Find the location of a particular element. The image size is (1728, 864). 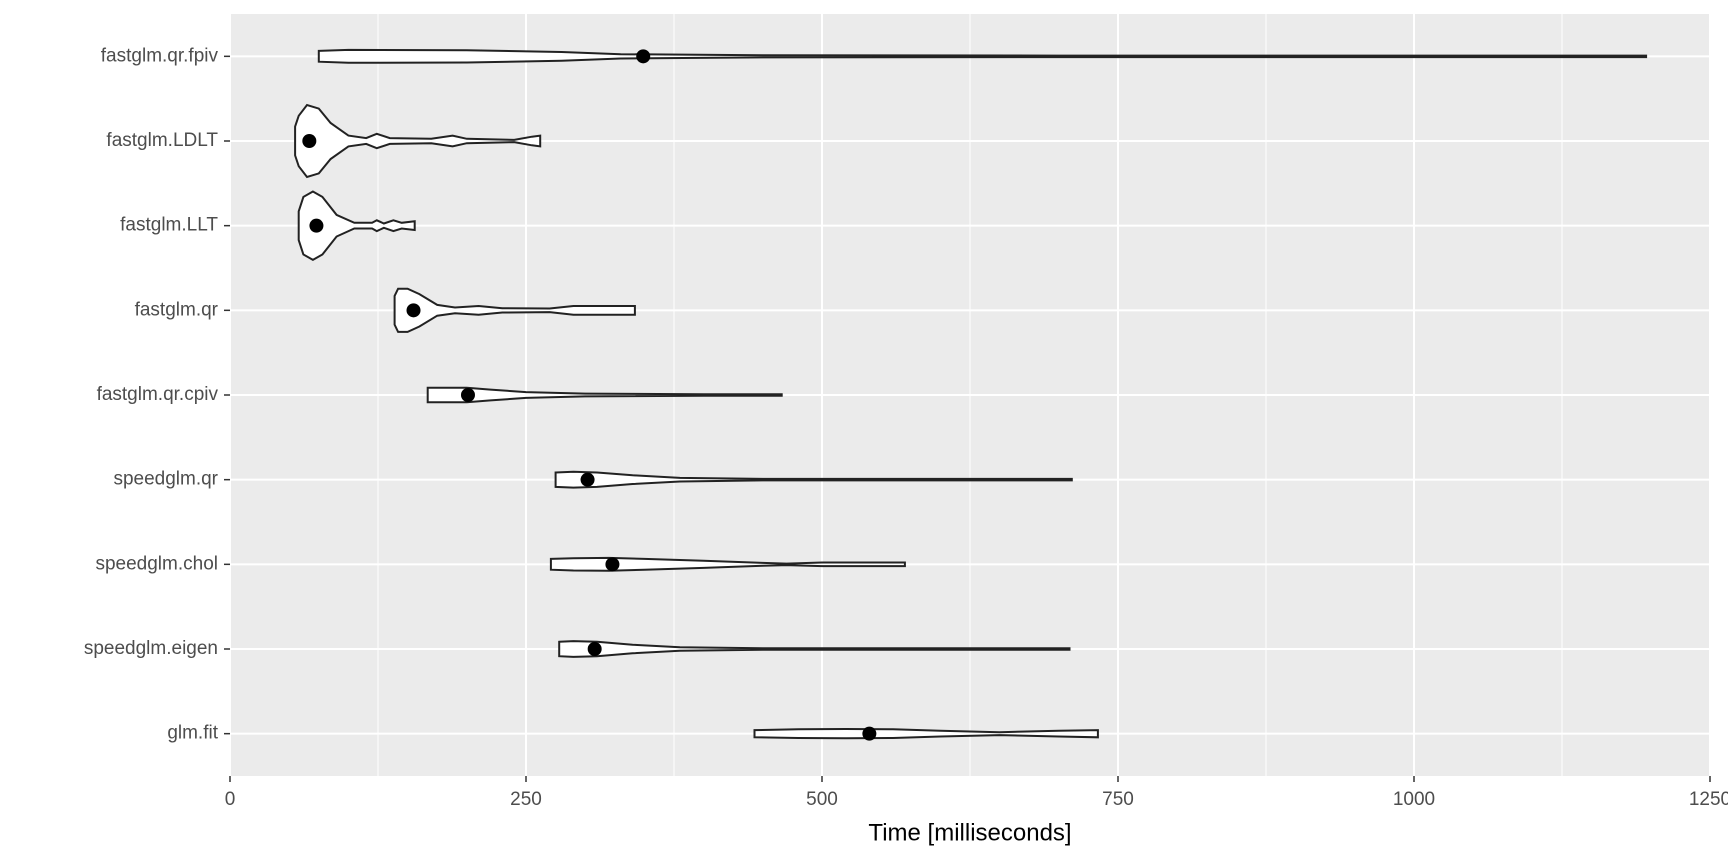

x-tick-label: 0 is located at coordinates (230, 799).